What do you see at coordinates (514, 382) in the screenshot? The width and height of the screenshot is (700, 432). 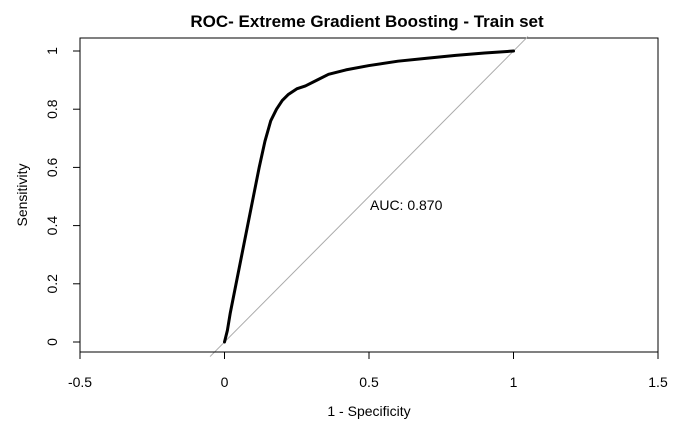 I see `x-tick-label: 1` at bounding box center [514, 382].